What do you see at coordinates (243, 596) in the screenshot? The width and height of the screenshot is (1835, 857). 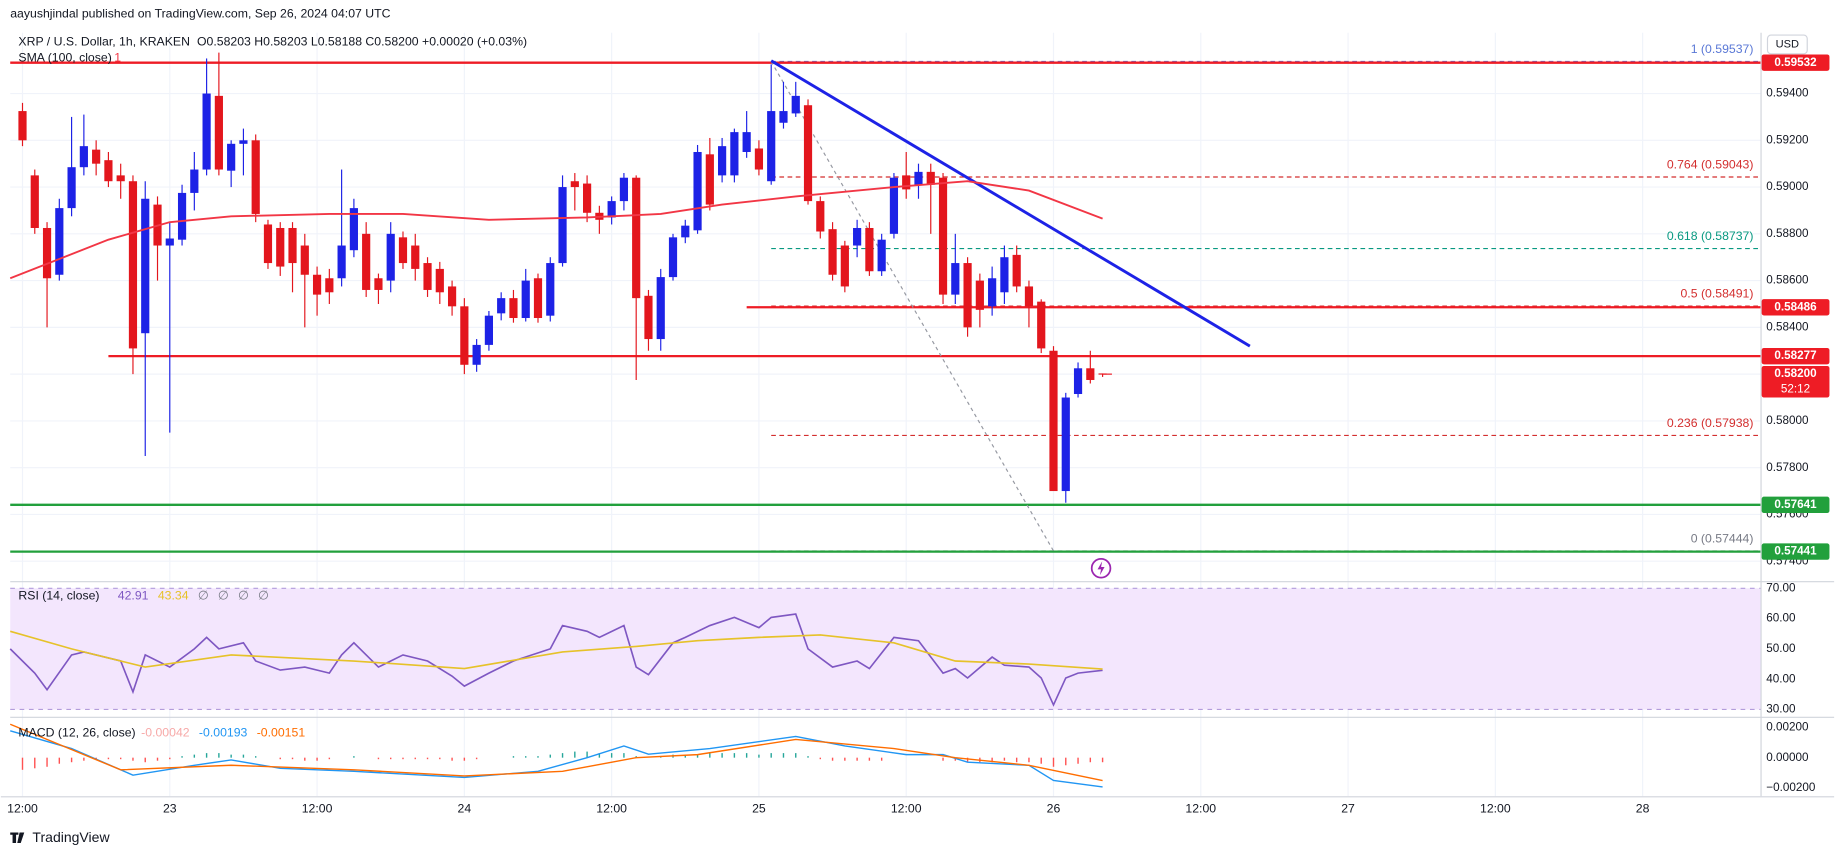 I see `legend-value: ∅` at bounding box center [243, 596].